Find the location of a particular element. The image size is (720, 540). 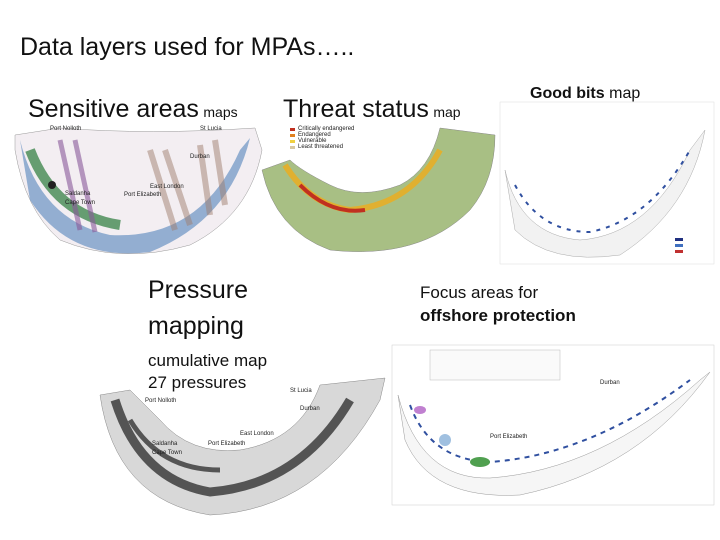

focus-map: Durban Port Elizabeth is located at coordinates (553, 425).